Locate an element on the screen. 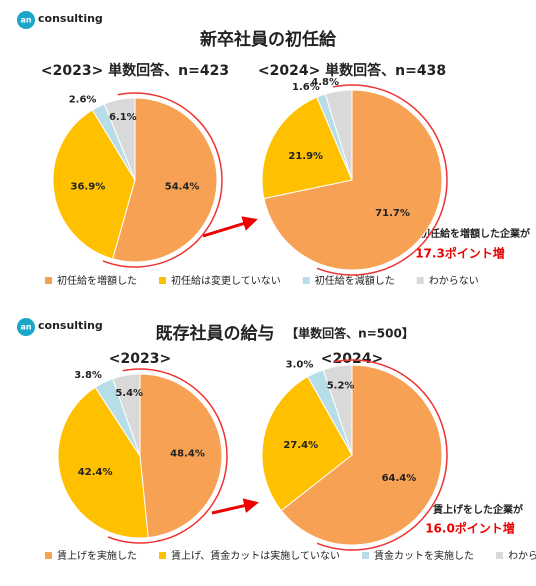  value-label: 5.4% is located at coordinates (129, 393).